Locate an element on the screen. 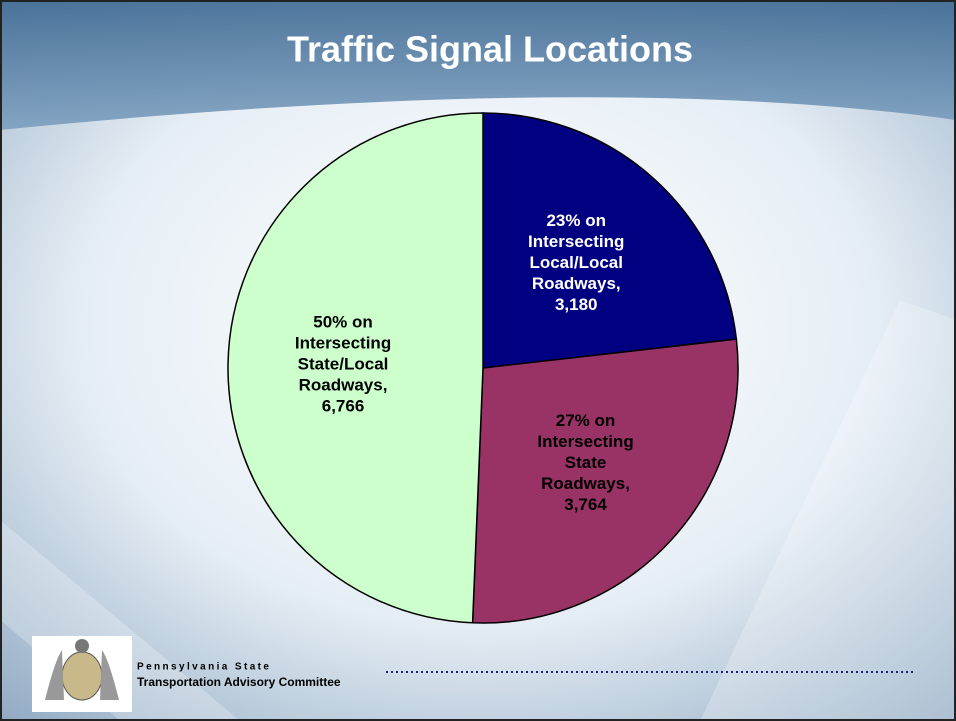 The image size is (956, 721). slice-label: State is located at coordinates (586, 462).